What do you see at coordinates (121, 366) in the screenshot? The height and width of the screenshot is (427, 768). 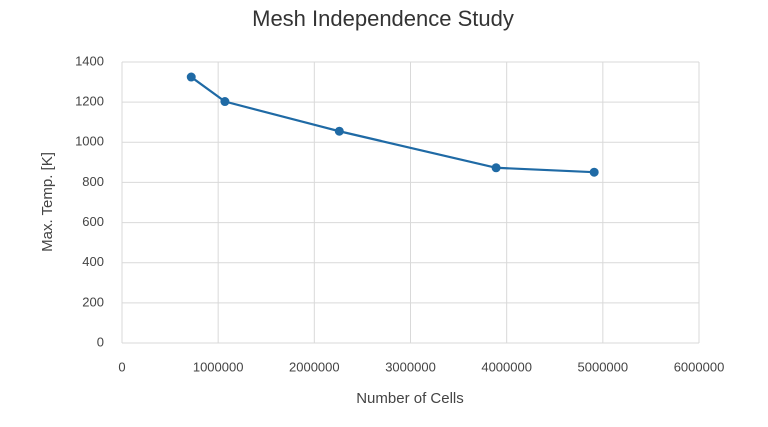 I see `x-tick-label: 0` at bounding box center [121, 366].